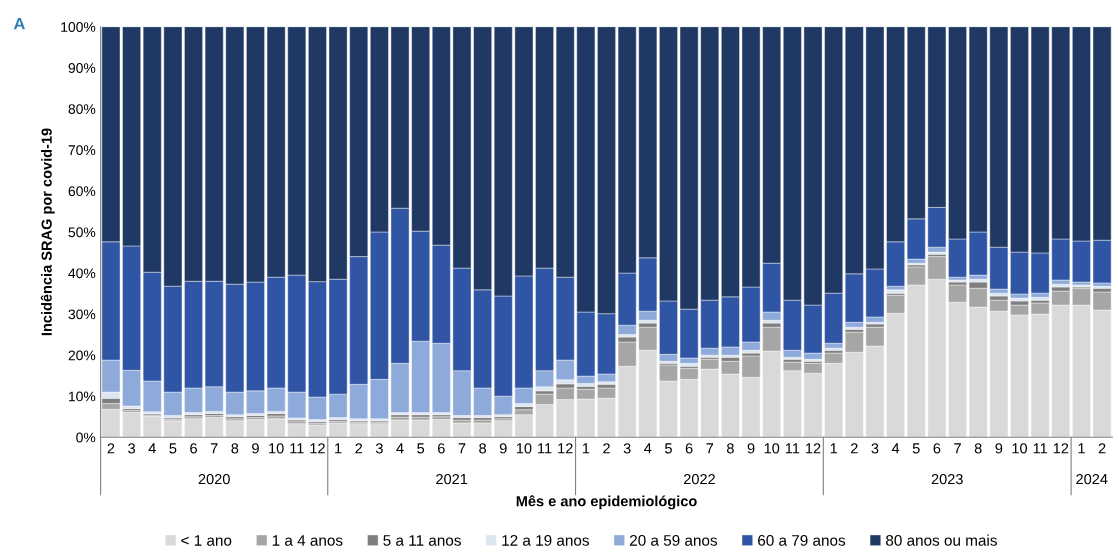  Describe the element at coordinates (86, 437) in the screenshot. I see `y-tick-label: 0%` at that location.